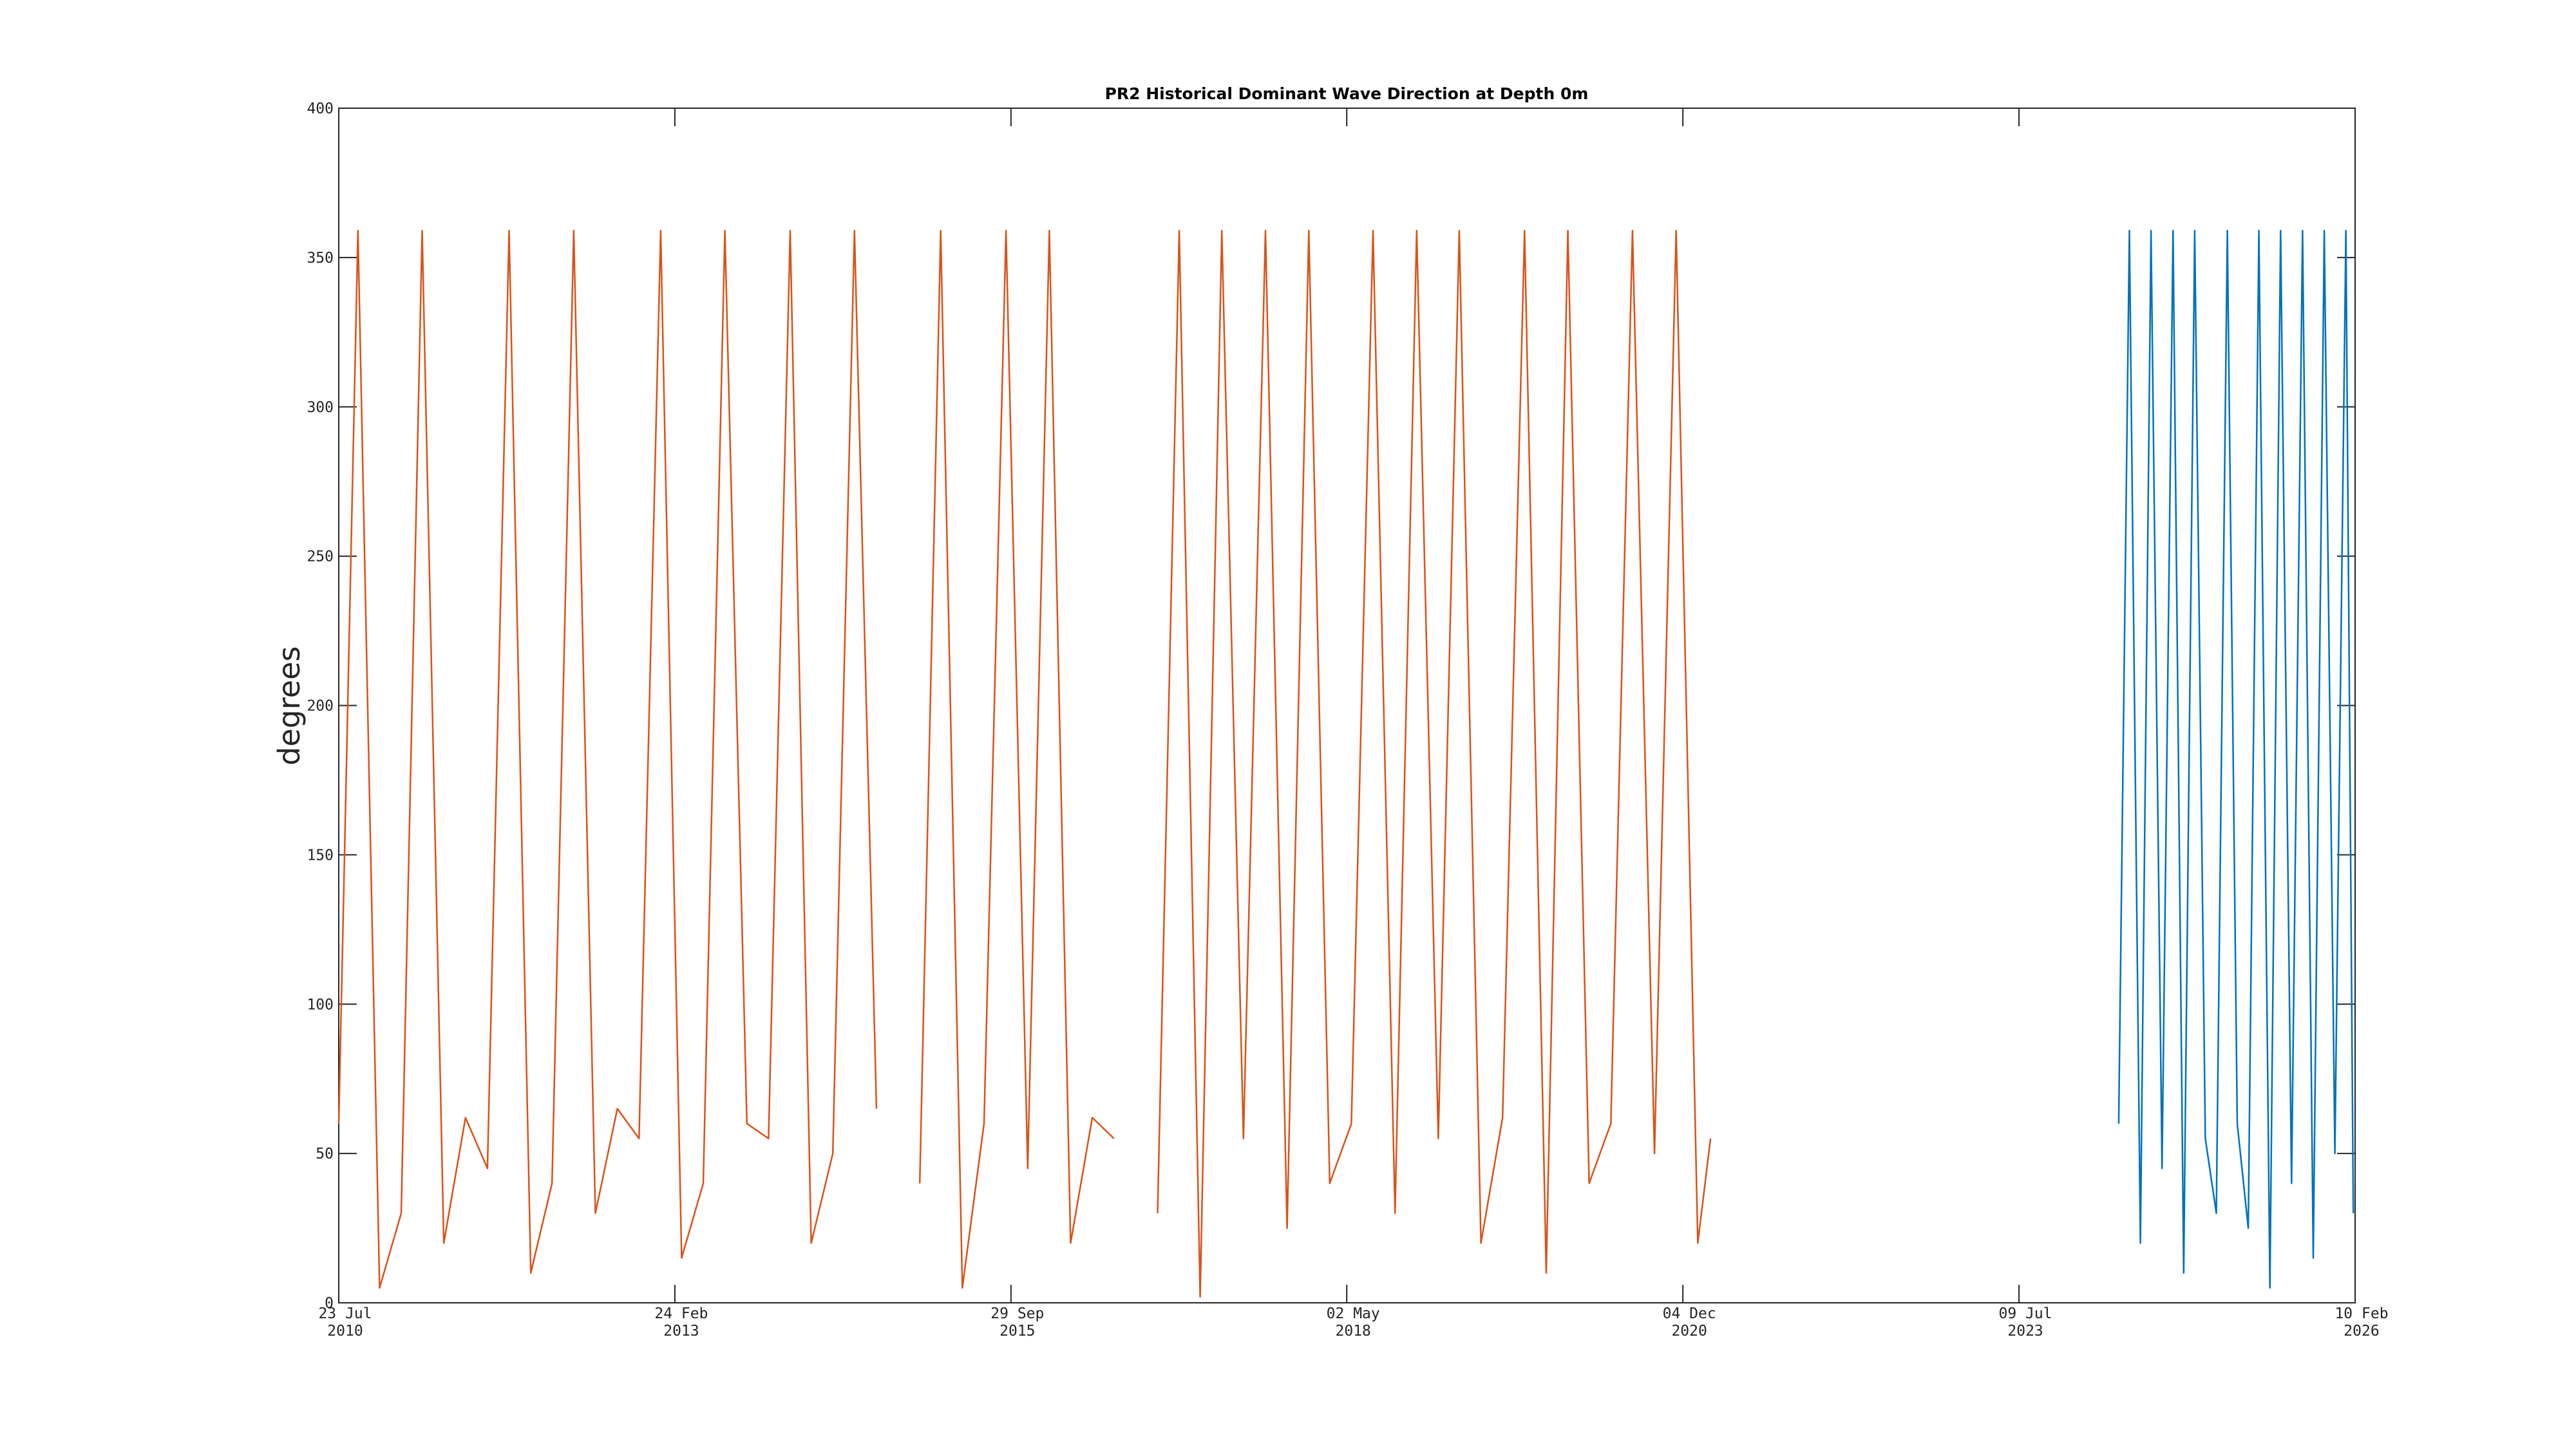  I want to click on x-tick-label: 23 Jul 2010, so click(345, 1322).